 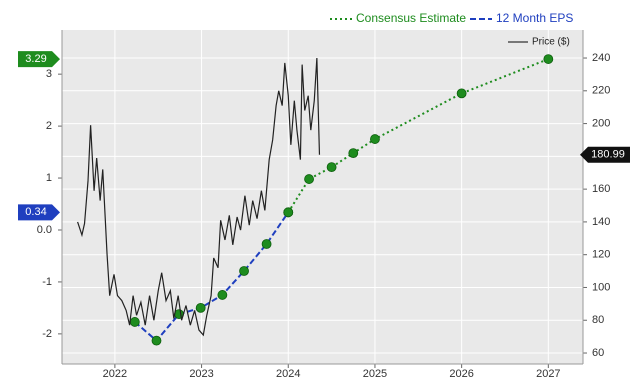 What do you see at coordinates (35, 59) in the screenshot?
I see `value-flag-label: 3.29` at bounding box center [35, 59].